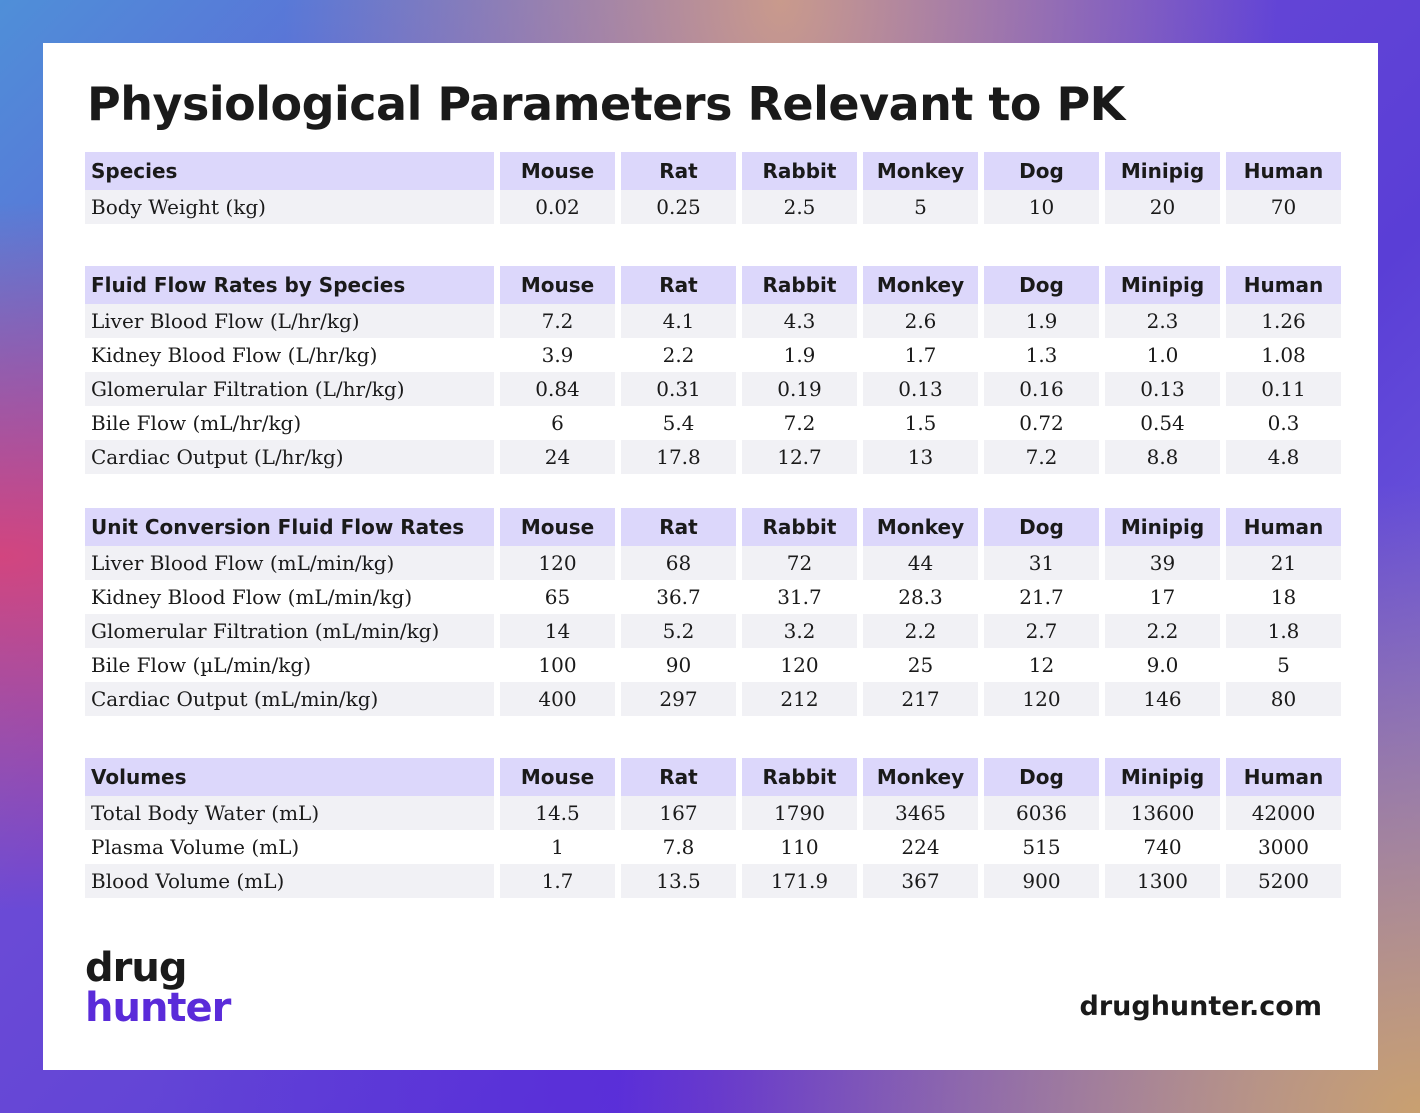 Image resolution: width=1420 pixels, height=1113 pixels. Describe the element at coordinates (1162, 355) in the screenshot. I see `cell-minipig: 1.0` at that location.